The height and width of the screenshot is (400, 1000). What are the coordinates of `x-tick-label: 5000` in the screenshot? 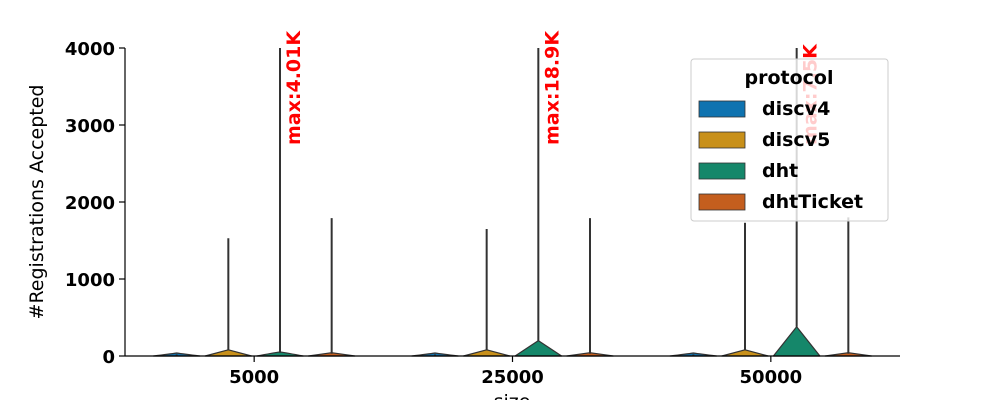 It's located at (254, 377).